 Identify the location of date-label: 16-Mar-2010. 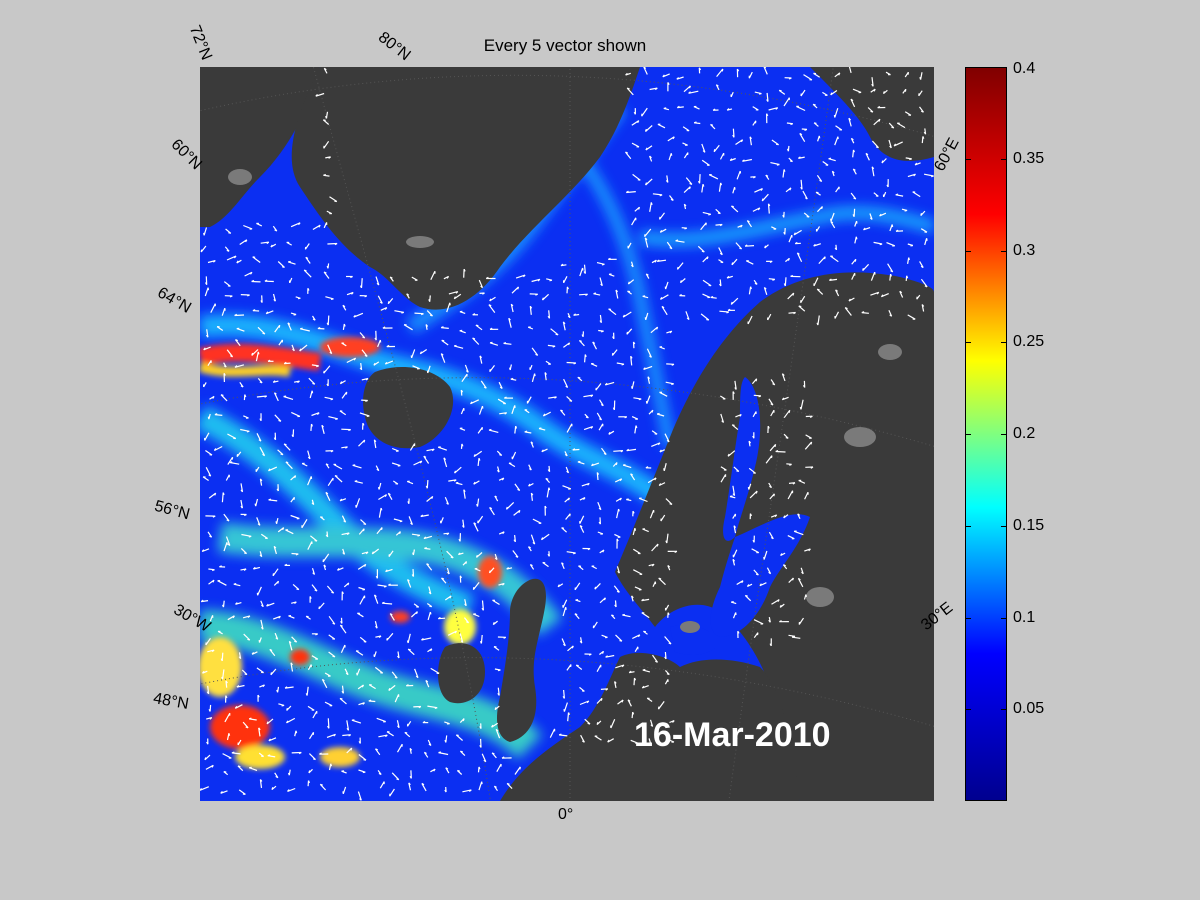
(732, 735).